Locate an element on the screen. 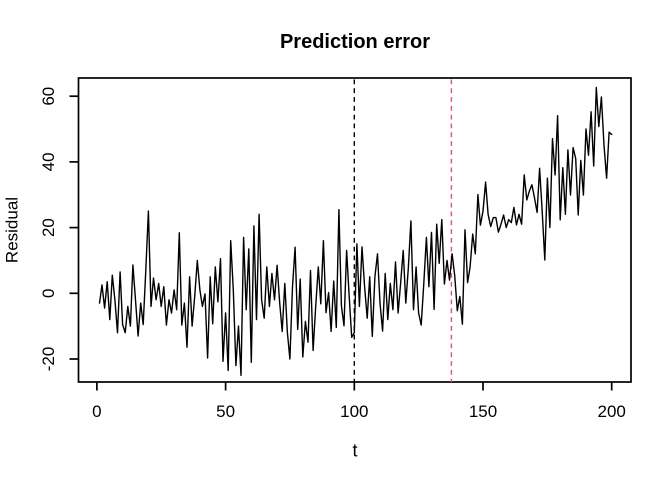  svg-text: 40 is located at coordinates (48, 161).